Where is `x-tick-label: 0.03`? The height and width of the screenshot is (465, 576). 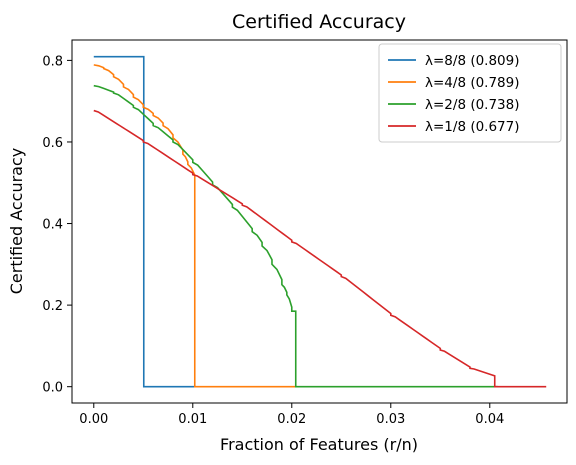
x-tick-label: 0.03 is located at coordinates (390, 419).